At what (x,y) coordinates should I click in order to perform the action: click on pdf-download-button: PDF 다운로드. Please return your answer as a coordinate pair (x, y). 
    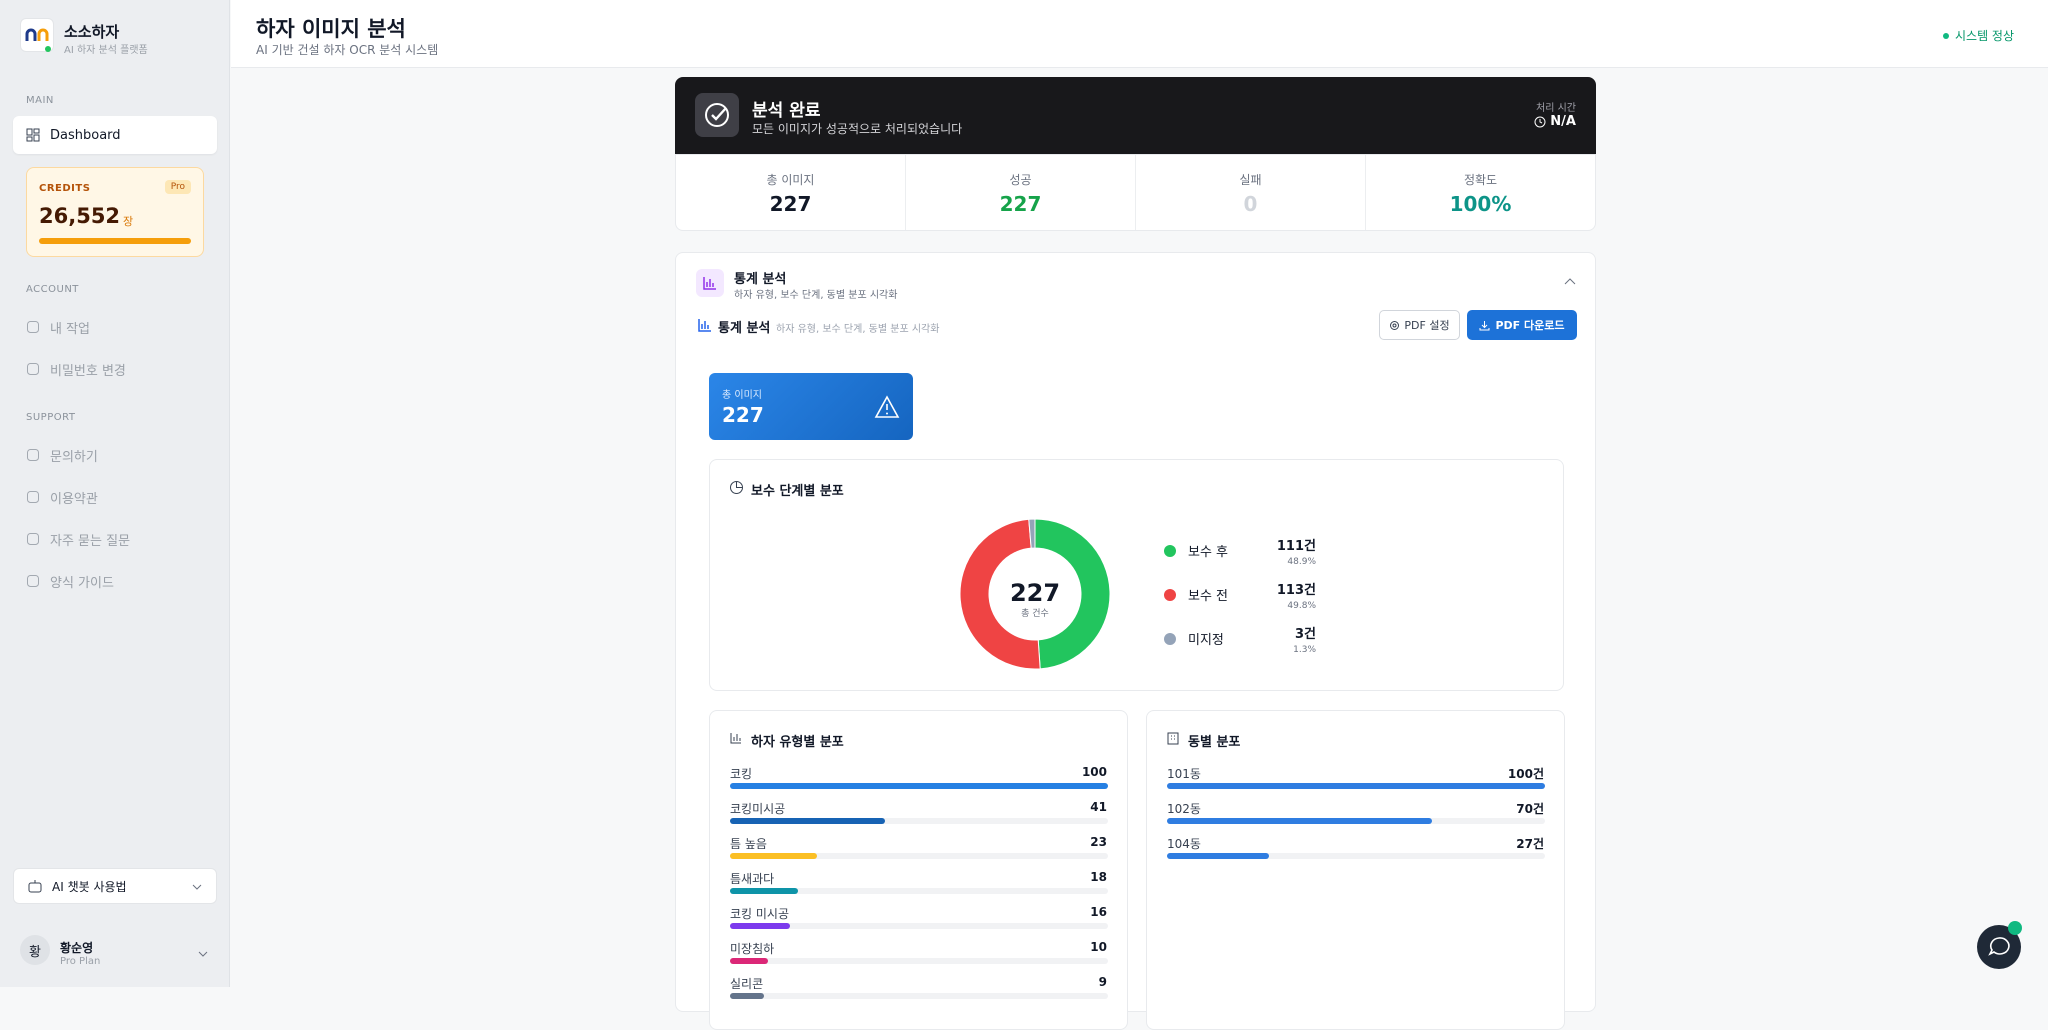
    Looking at the image, I should click on (1522, 325).